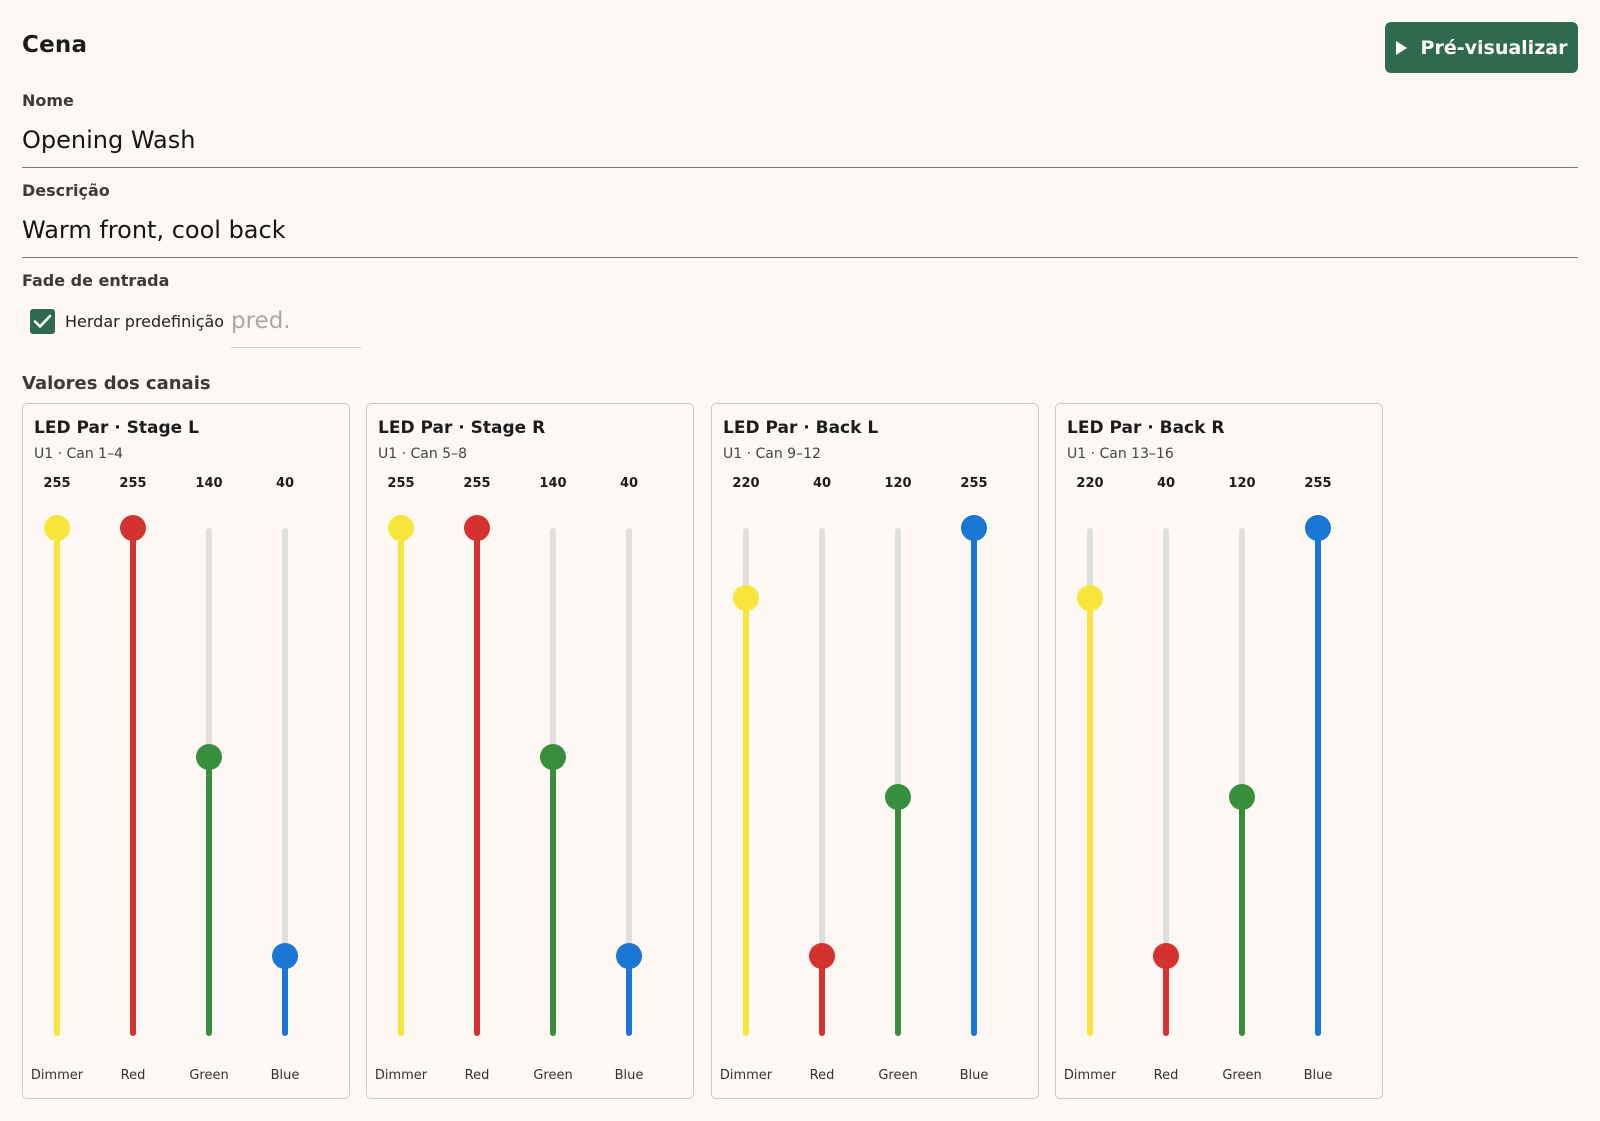  Describe the element at coordinates (422, 454) in the screenshot. I see `fixture-address: U1 · Can 5–8` at that location.